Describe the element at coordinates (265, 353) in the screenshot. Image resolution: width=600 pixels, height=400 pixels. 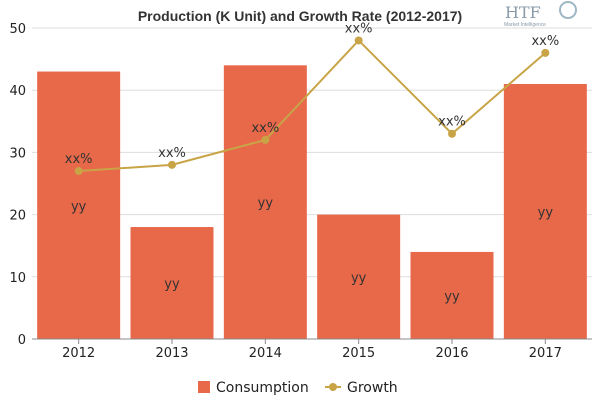
I see `x-tick-label: 2014` at that location.